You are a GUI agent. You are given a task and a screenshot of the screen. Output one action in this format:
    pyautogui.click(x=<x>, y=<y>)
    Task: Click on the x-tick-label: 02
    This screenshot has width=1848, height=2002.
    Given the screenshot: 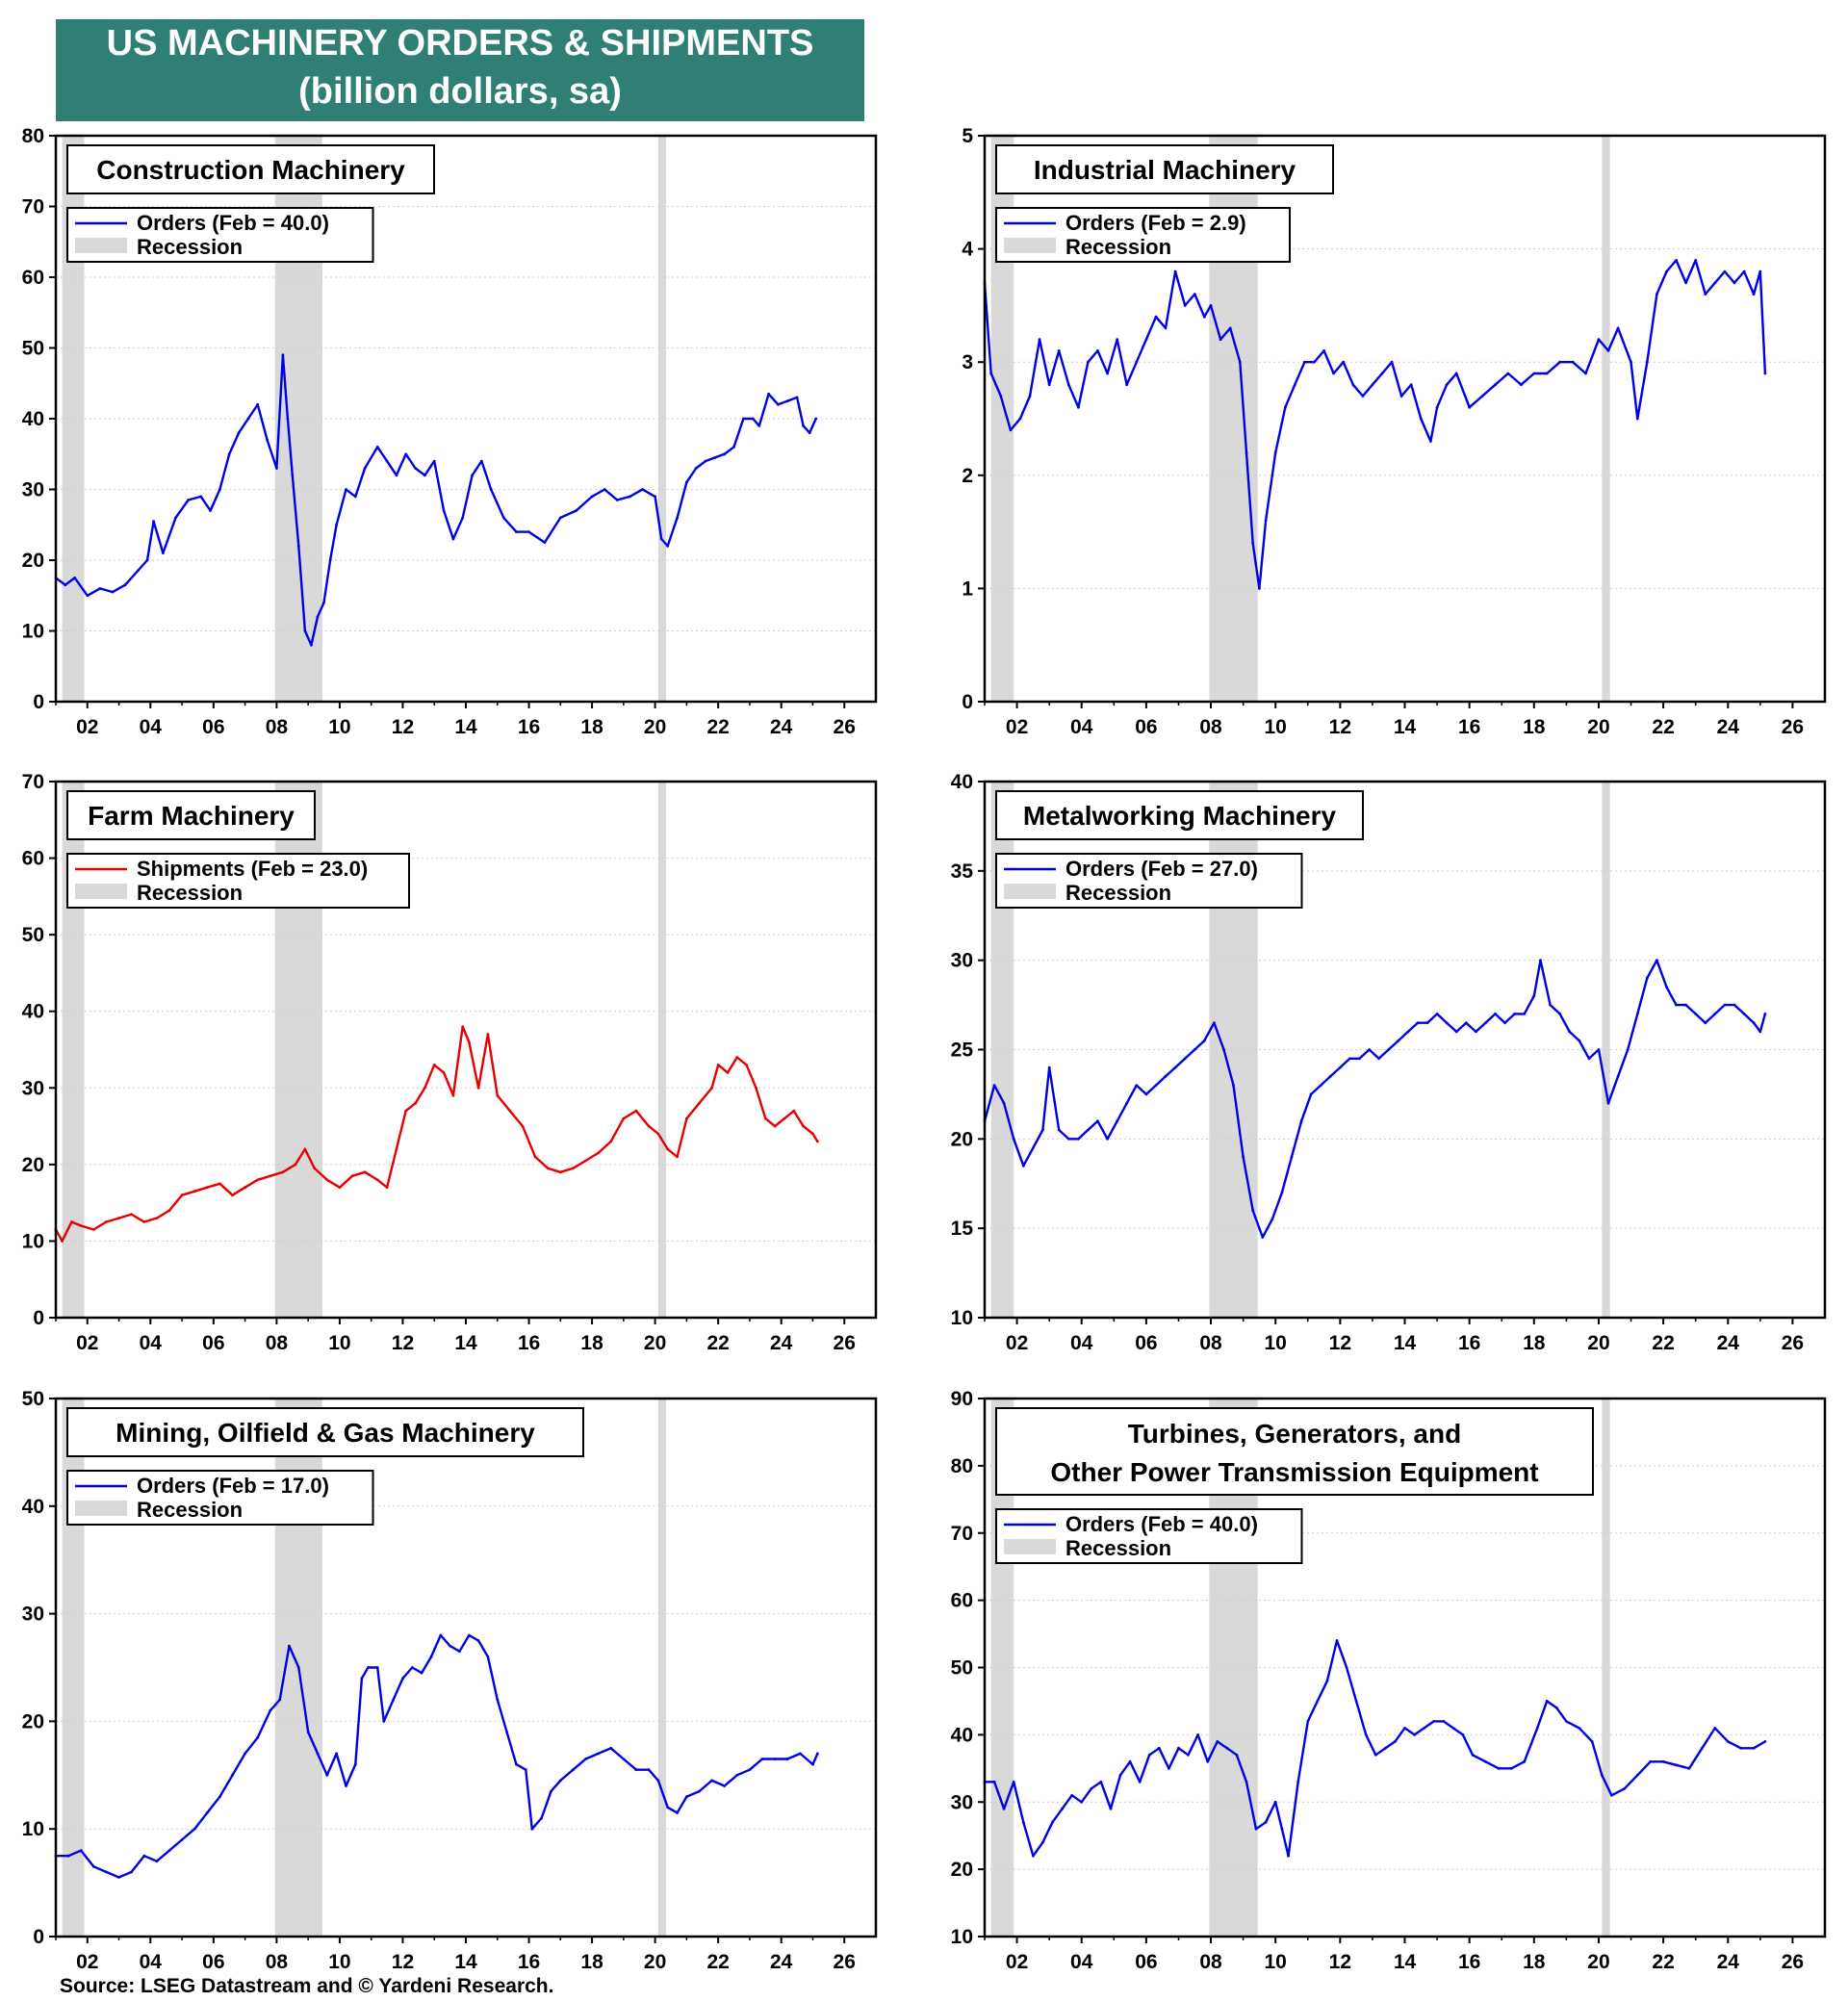 What is the action you would take?
    pyautogui.click(x=87, y=727)
    